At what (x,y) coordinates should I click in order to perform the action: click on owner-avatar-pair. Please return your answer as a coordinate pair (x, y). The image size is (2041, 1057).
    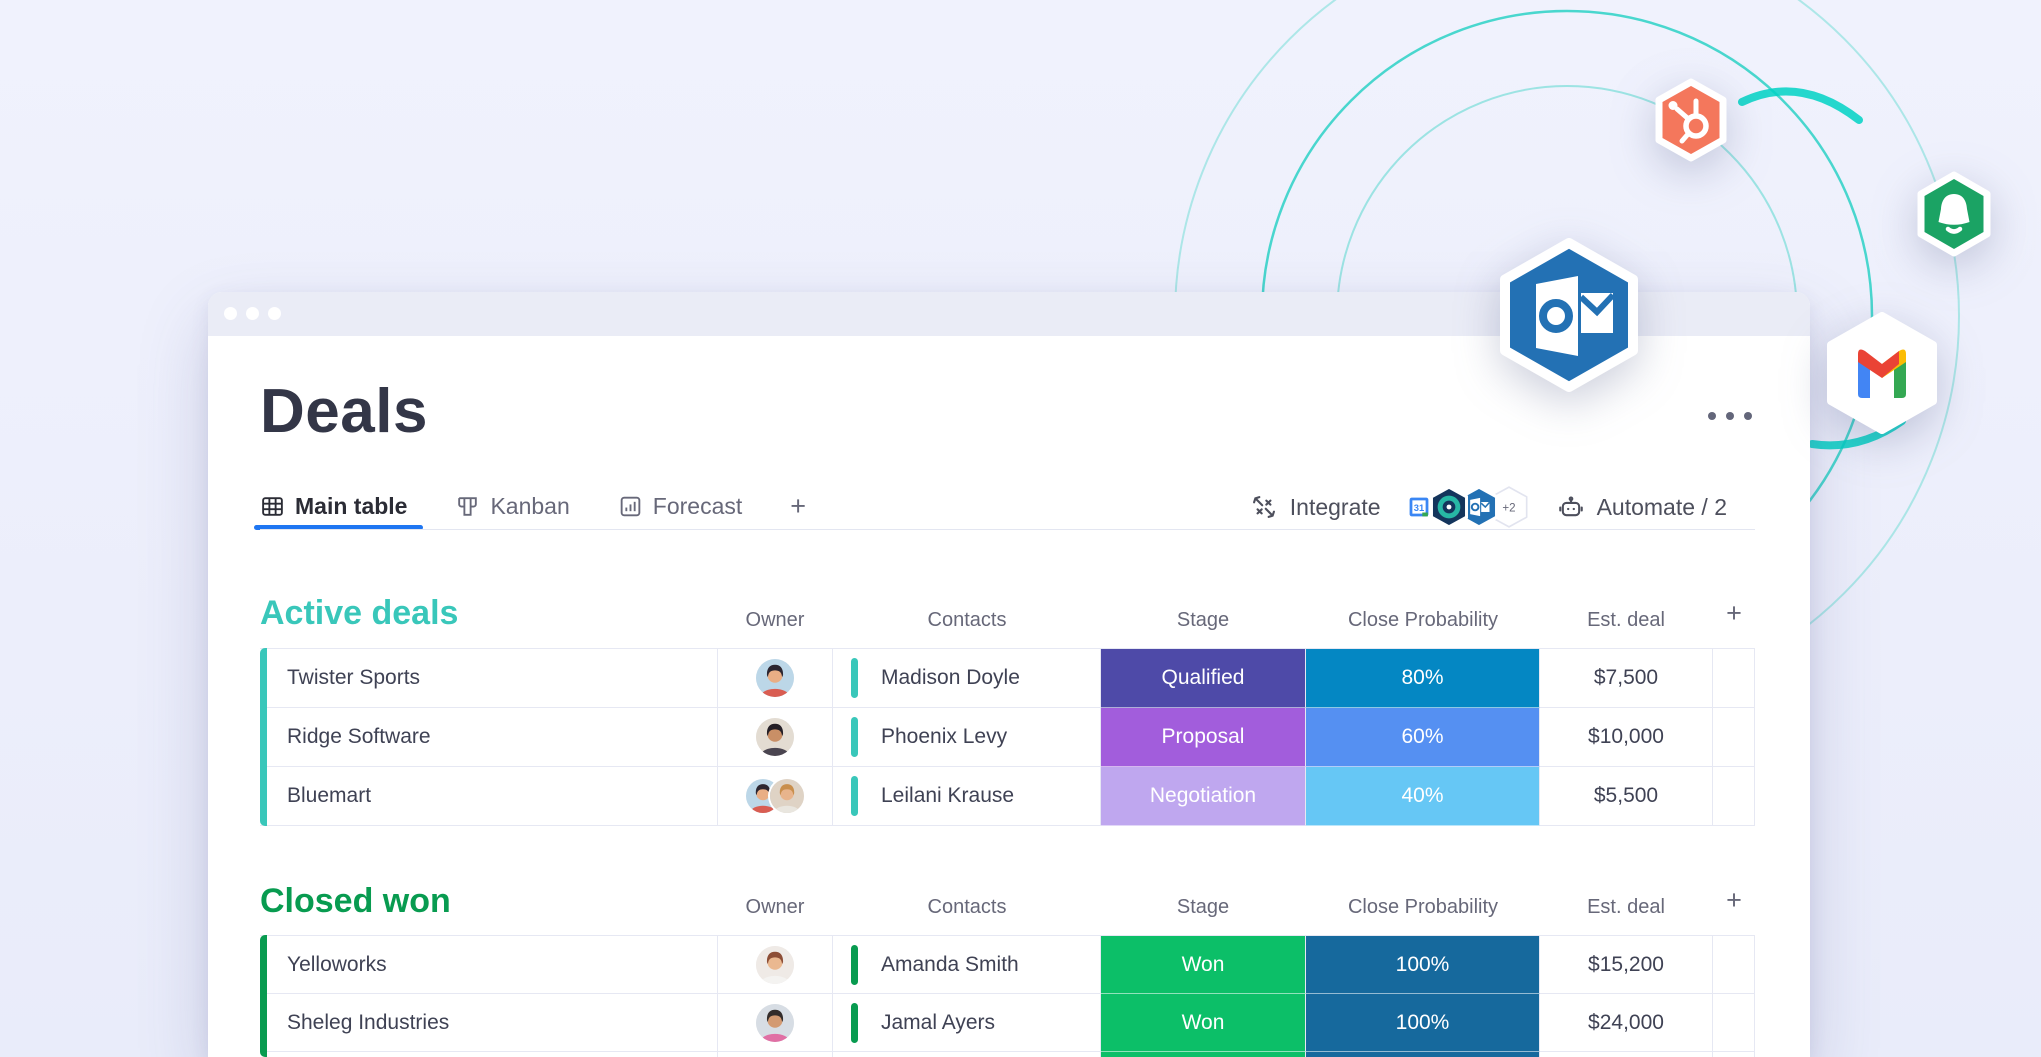
    Looking at the image, I should click on (775, 796).